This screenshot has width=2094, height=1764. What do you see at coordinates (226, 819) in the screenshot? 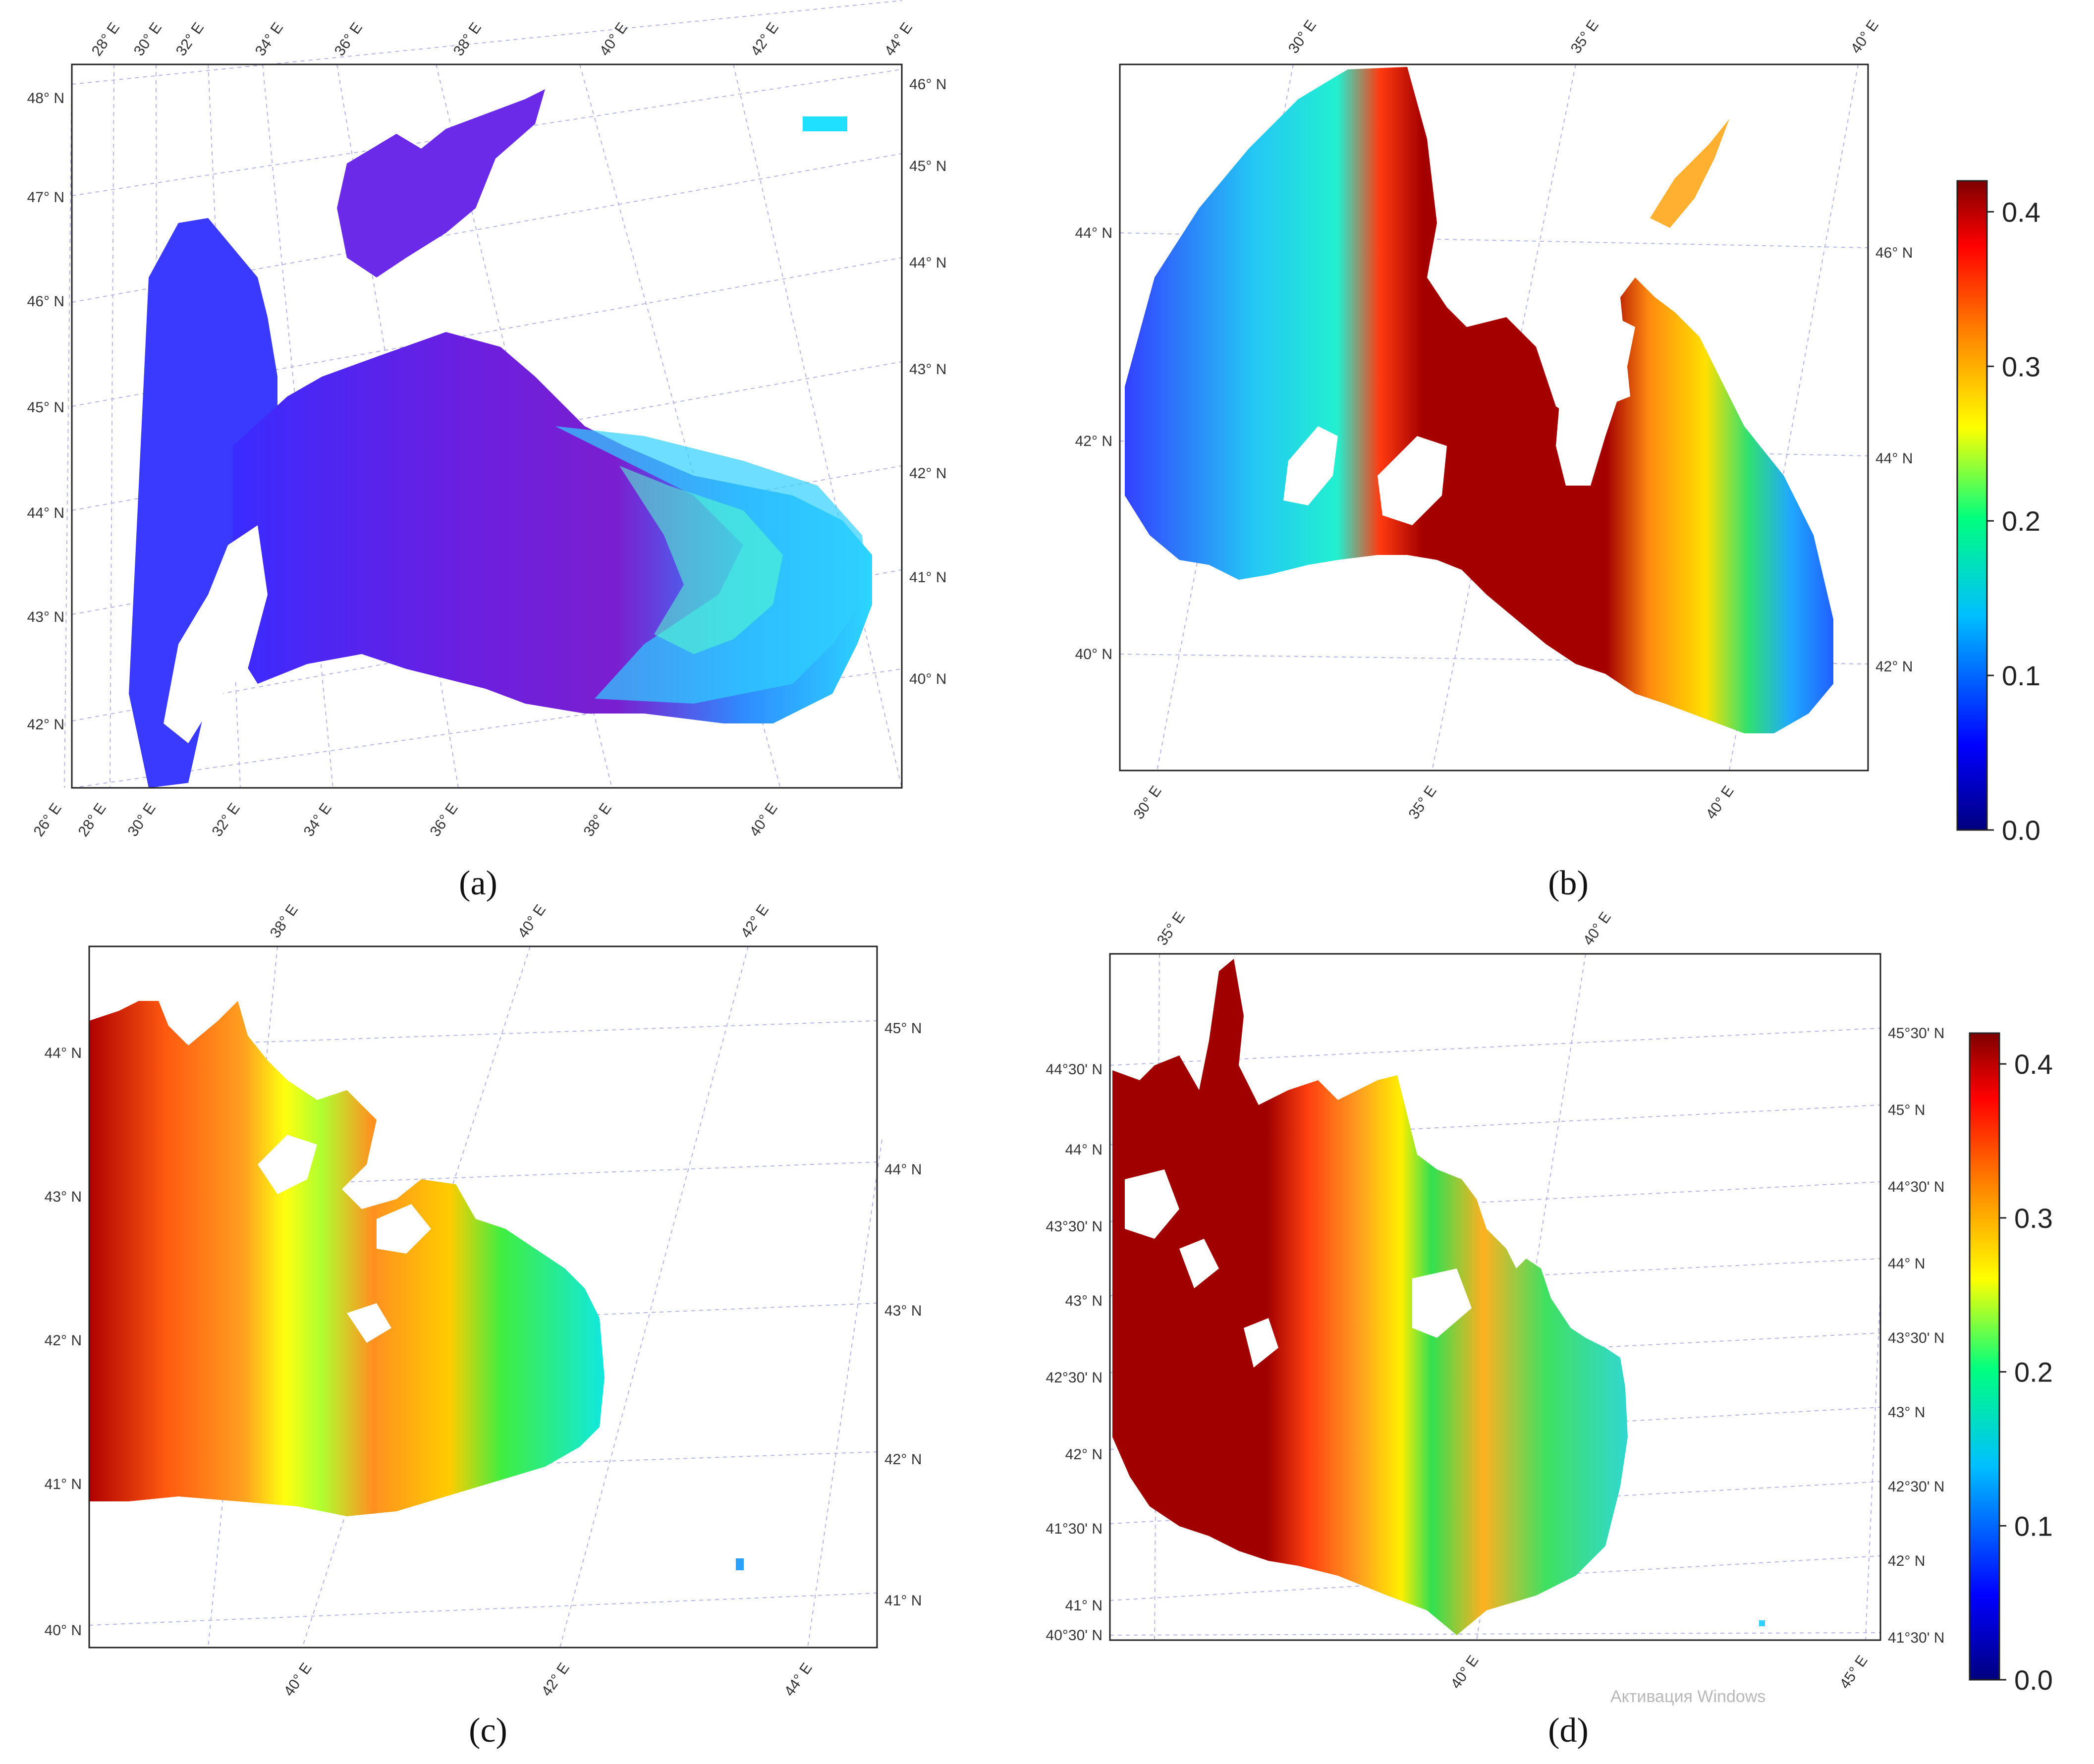
I see `panel-a-bottom-lon-label: 32° E` at bounding box center [226, 819].